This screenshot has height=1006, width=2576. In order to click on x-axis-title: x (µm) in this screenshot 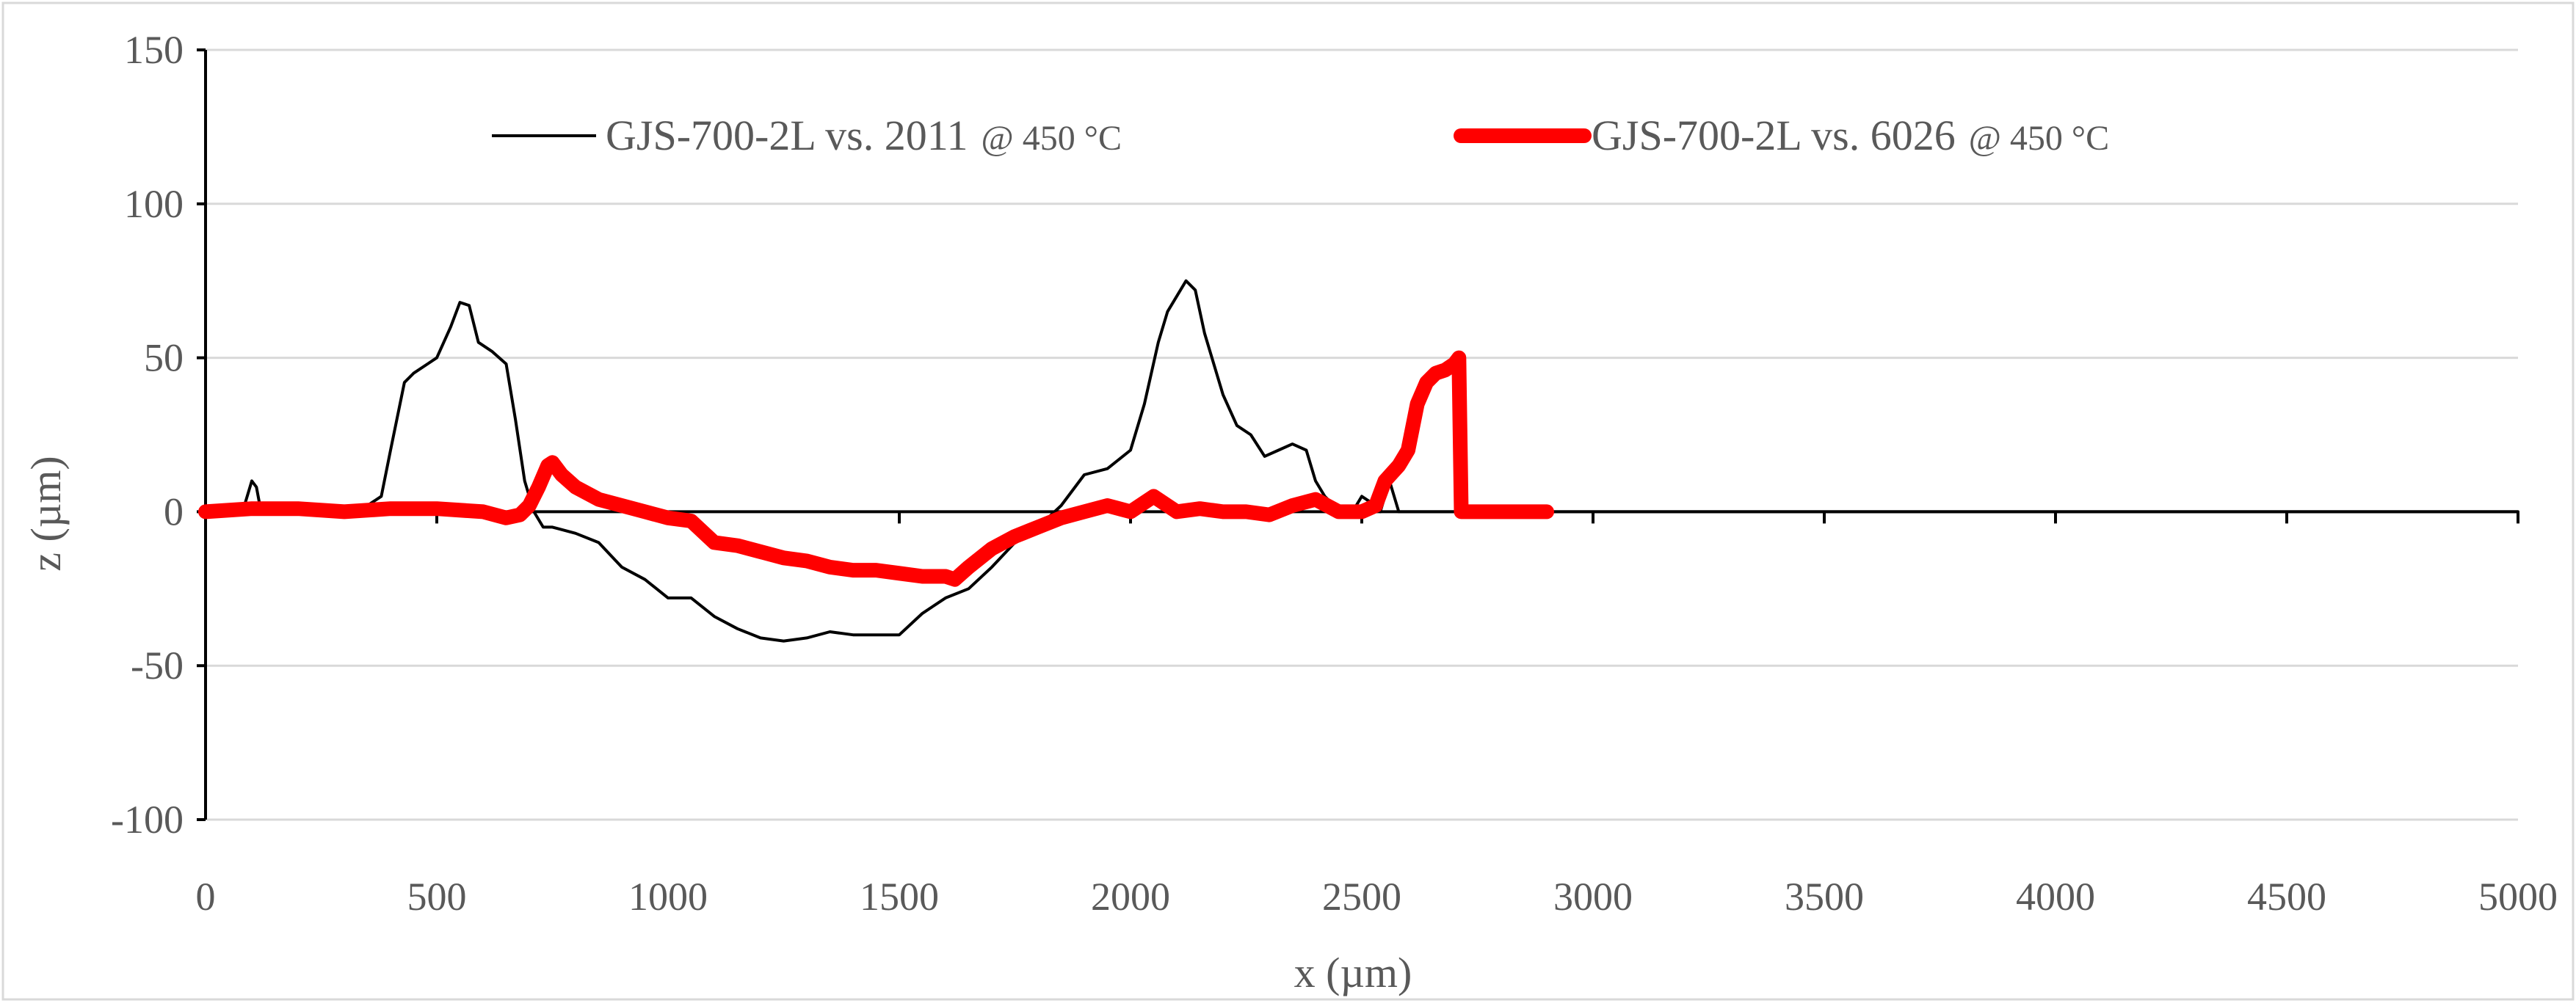, I will do `click(1353, 972)`.